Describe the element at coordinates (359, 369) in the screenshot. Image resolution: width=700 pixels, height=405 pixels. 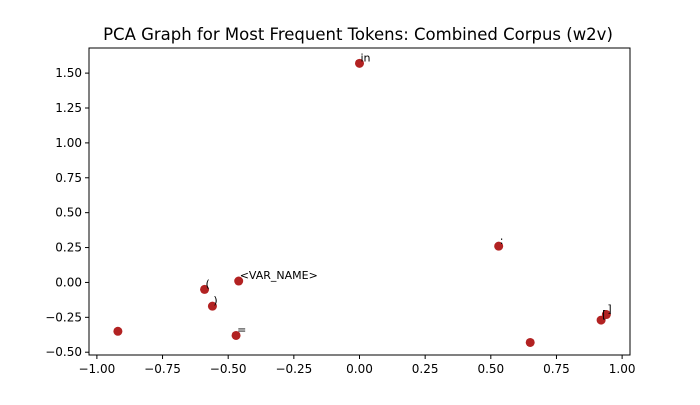
I see `x-tick-label: 0.00` at that location.